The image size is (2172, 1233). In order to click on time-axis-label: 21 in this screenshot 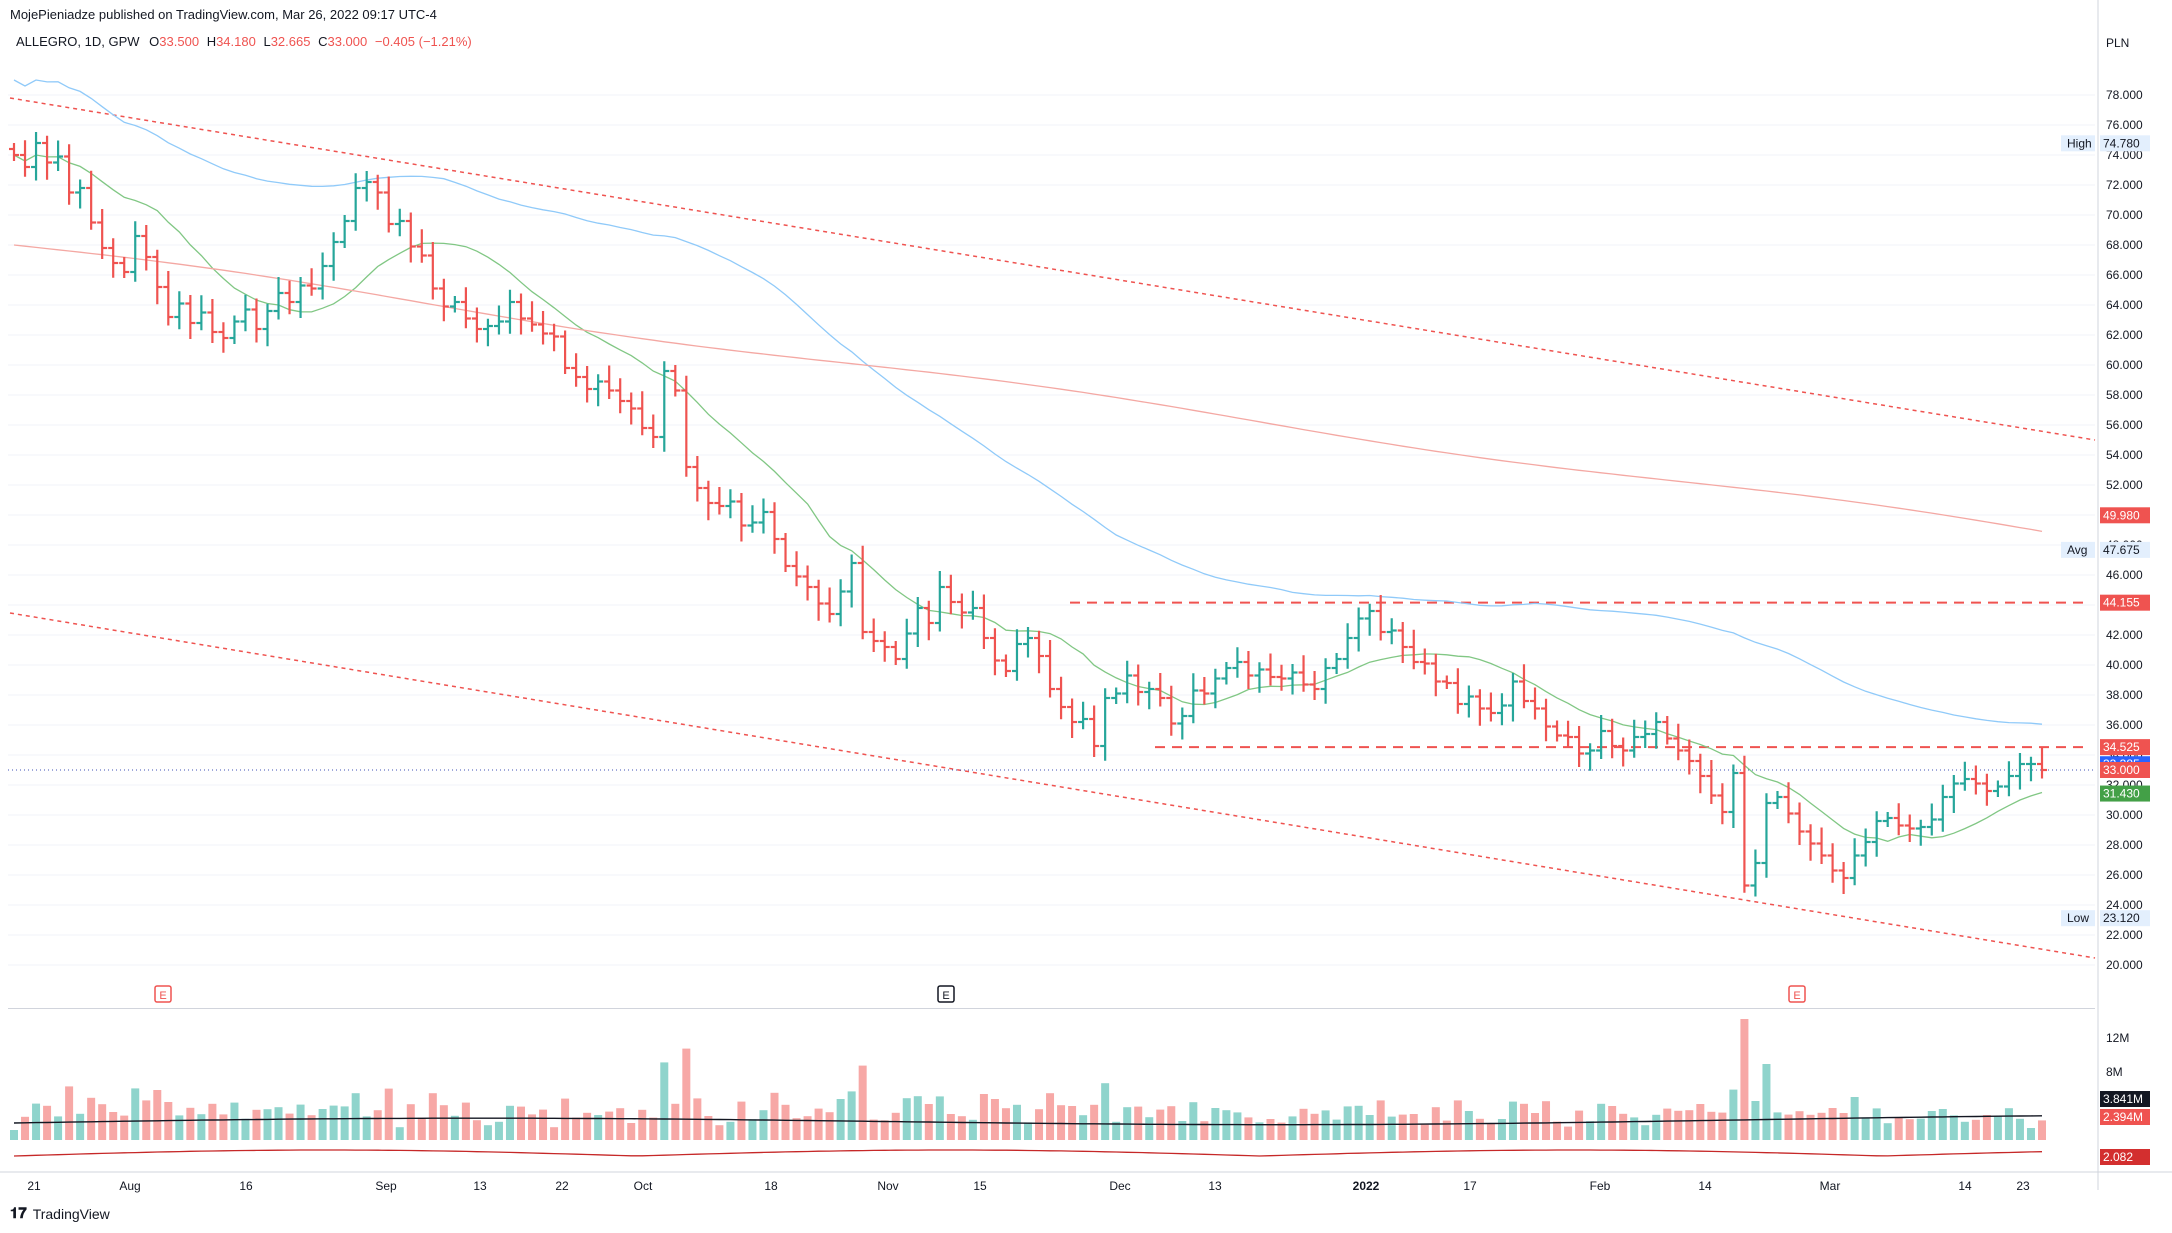, I will do `click(34, 1186)`.